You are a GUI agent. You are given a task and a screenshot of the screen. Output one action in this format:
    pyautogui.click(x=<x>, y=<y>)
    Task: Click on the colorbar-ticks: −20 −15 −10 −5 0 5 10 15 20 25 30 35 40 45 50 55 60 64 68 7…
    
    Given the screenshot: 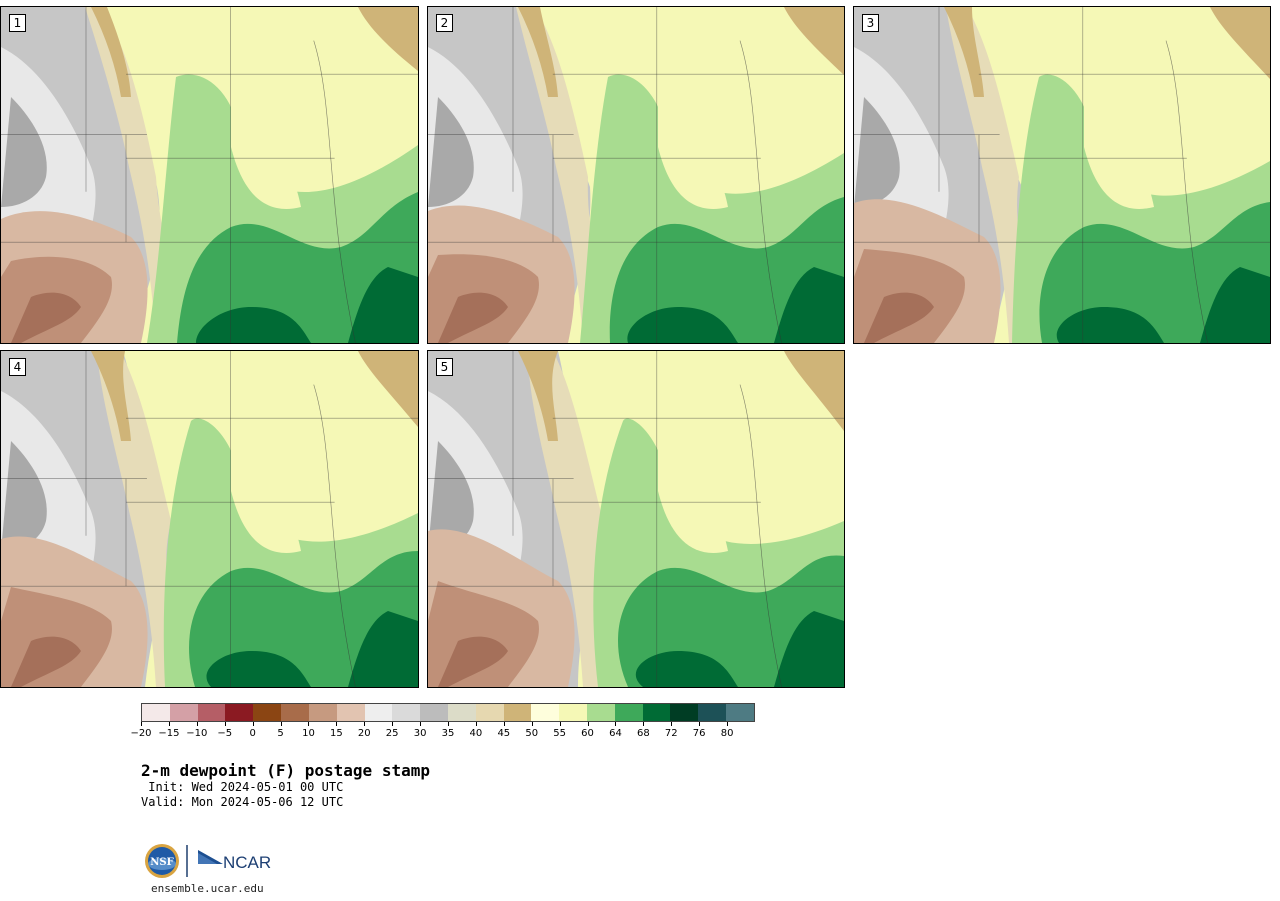 What is the action you would take?
    pyautogui.click(x=442, y=732)
    